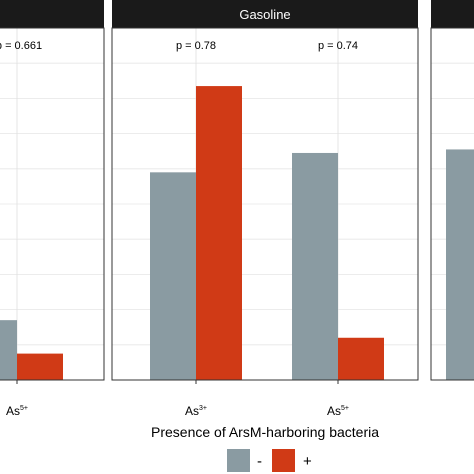 The image size is (474, 474). I want to click on p-value-label: p = 0.78, so click(196, 46).